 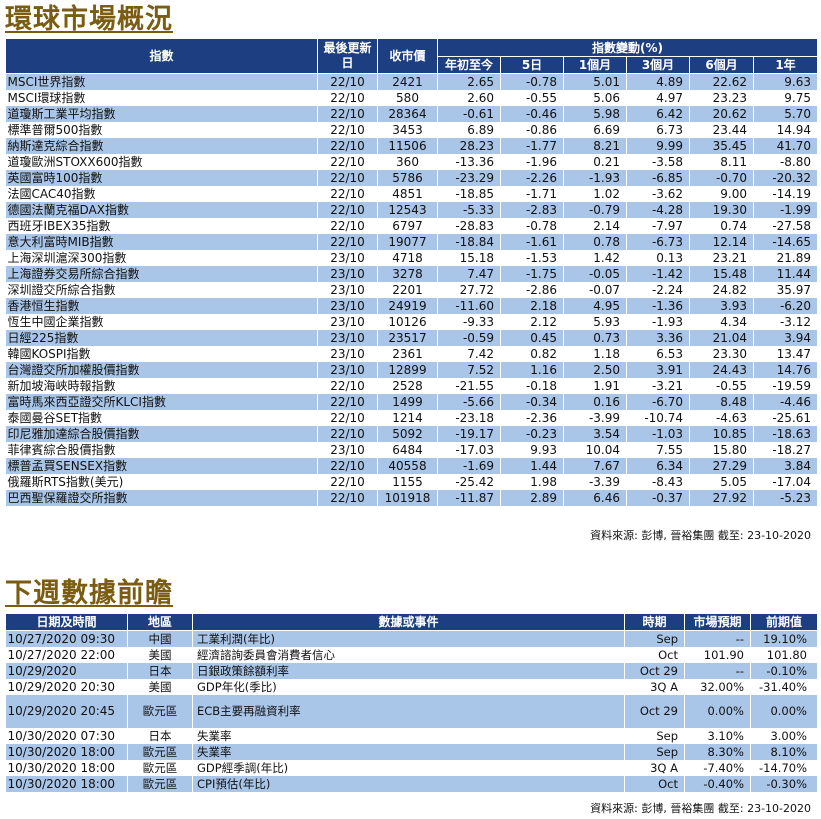 What do you see at coordinates (721, 434) in the screenshot?
I see `6m-change-cell: 10.85` at bounding box center [721, 434].